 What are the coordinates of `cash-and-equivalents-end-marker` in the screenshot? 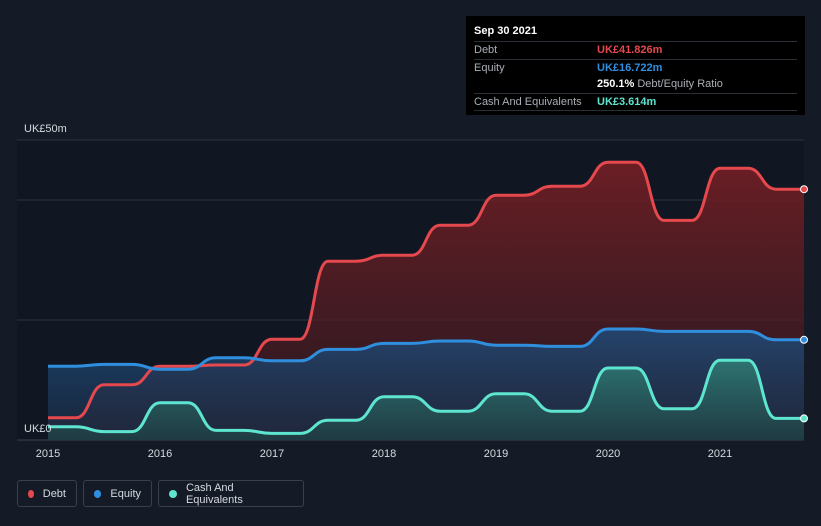 It's located at (804, 418).